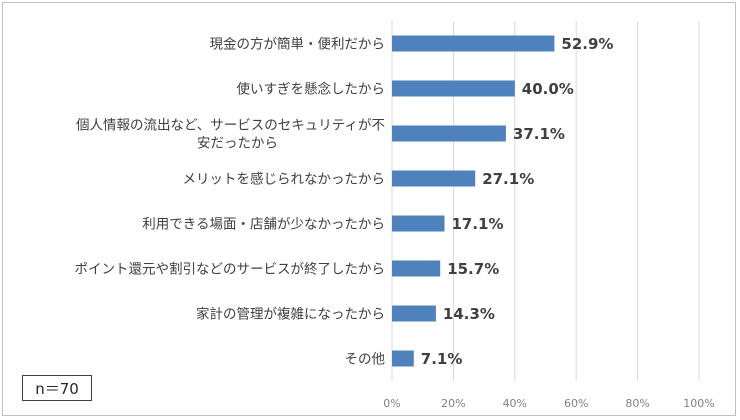 The image size is (740, 420). Describe the element at coordinates (311, 89) in the screenshot. I see `category-label: 使いすぎを懸念したから` at that location.